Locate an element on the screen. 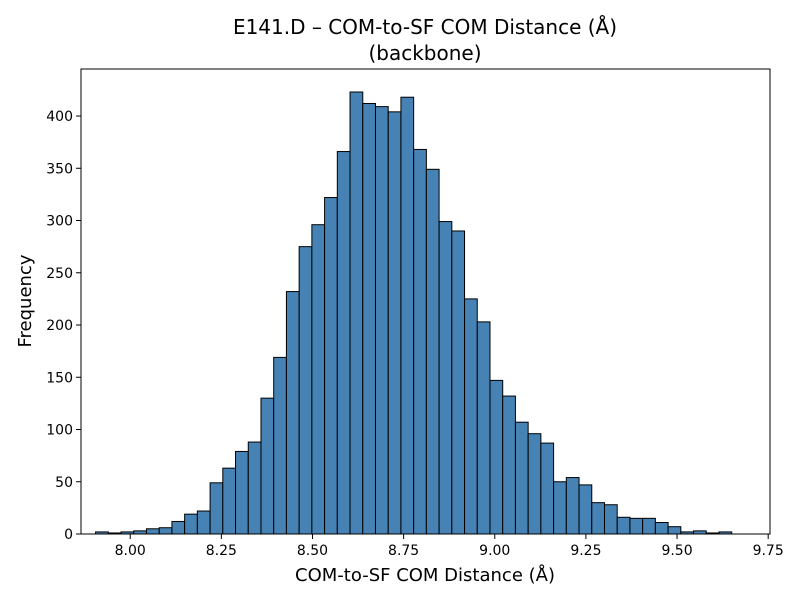 The width and height of the screenshot is (800, 600). y-axis-ticks: 0 50 100 150 200 250 300 350 400 is located at coordinates (63, 326).